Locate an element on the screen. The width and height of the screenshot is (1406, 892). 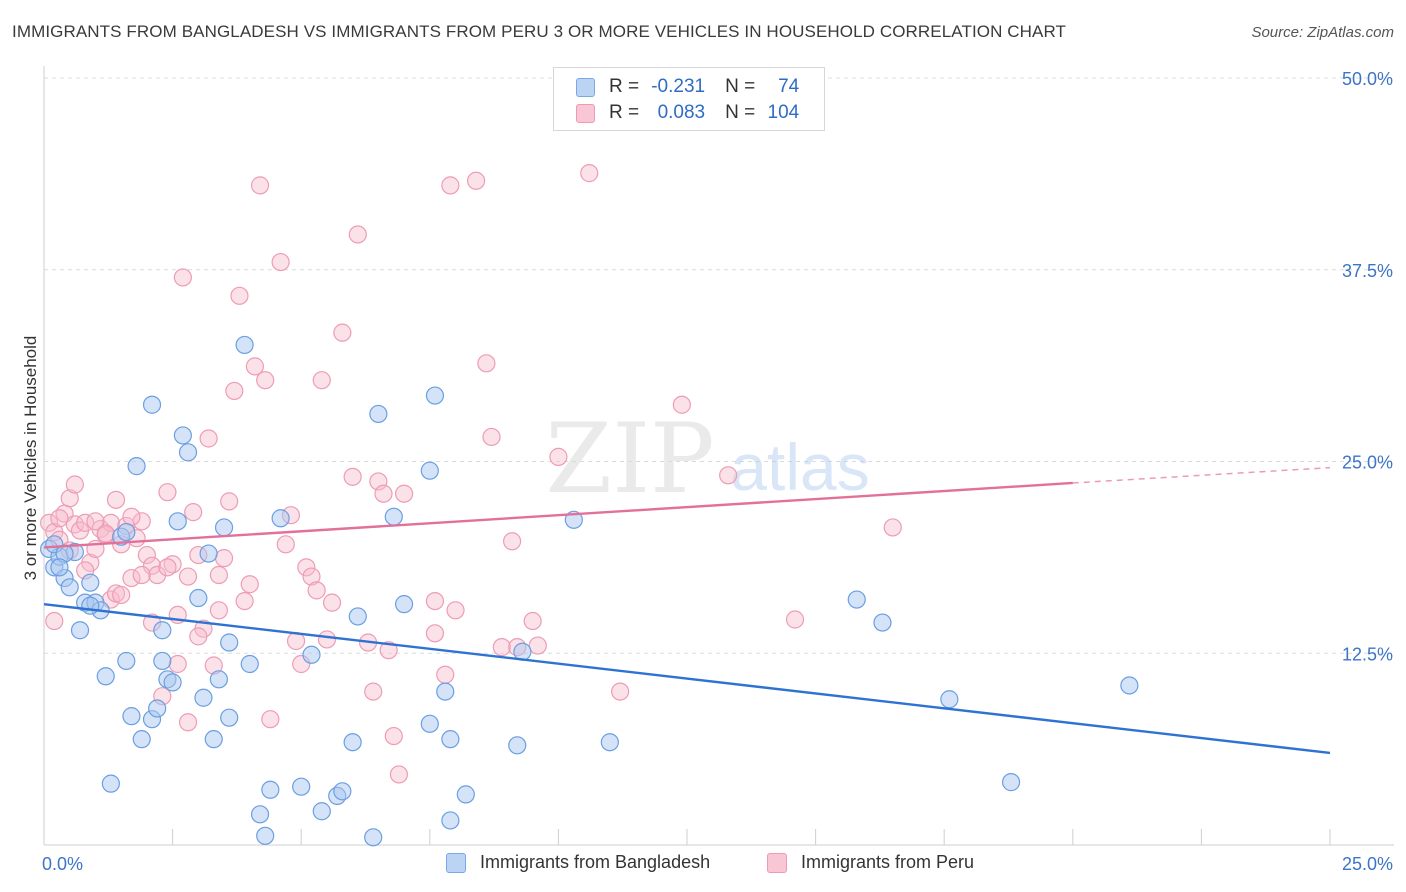
y-tick-label: 50.0% is located at coordinates (1367, 79).